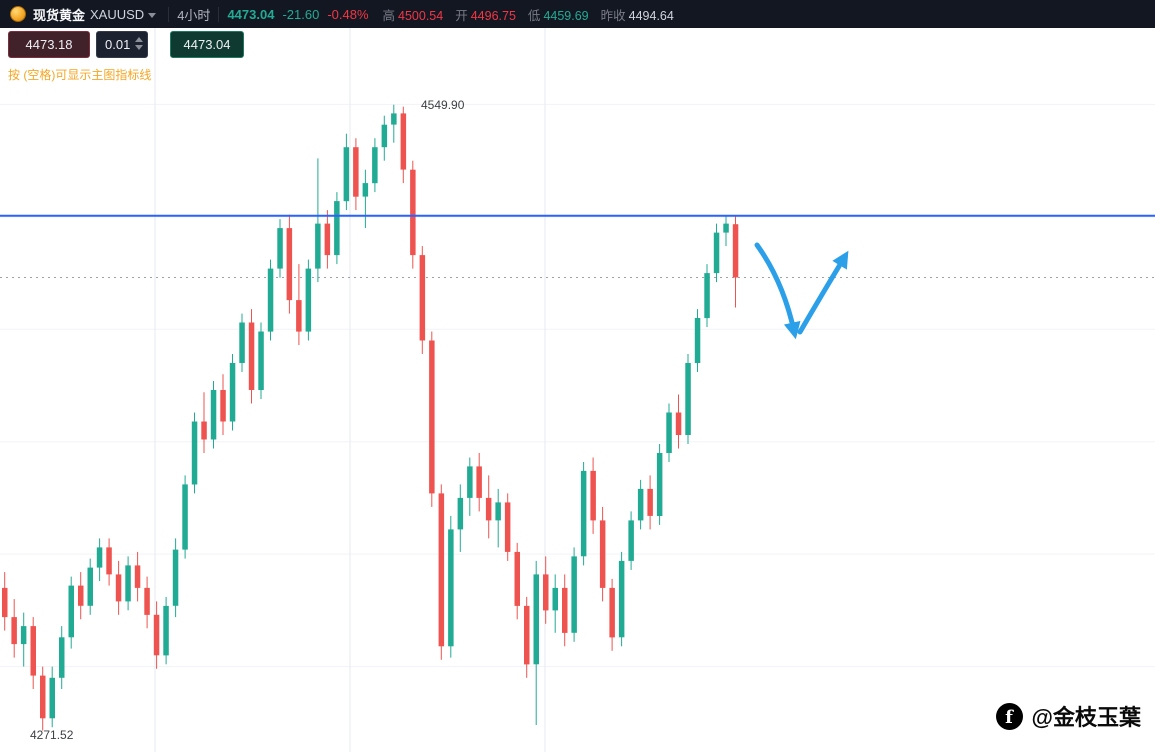 This screenshot has width=1155, height=752. What do you see at coordinates (207, 44) in the screenshot?
I see `buy-ask-button: 4473.04` at bounding box center [207, 44].